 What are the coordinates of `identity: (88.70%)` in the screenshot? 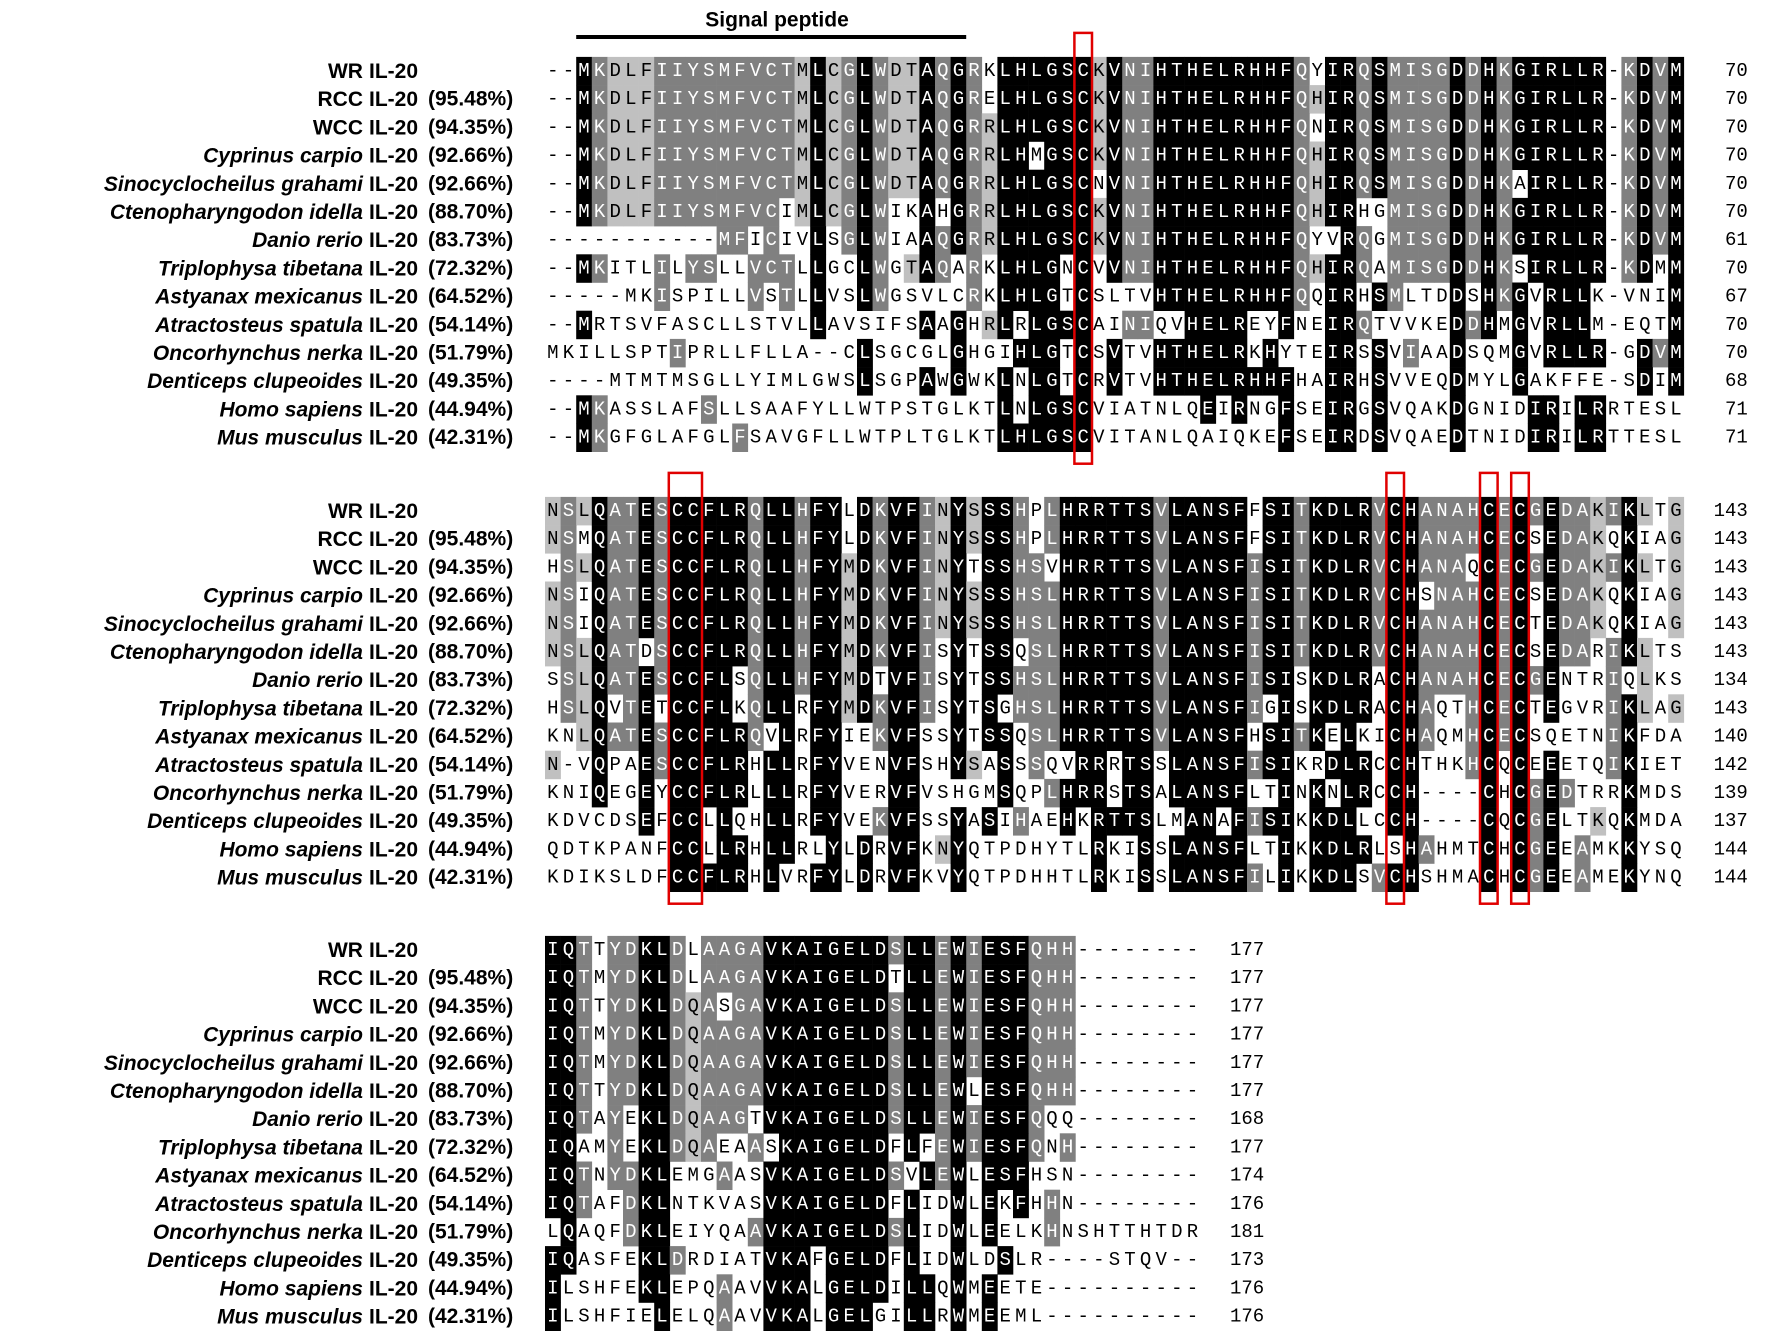 It's located at (470, 1091).